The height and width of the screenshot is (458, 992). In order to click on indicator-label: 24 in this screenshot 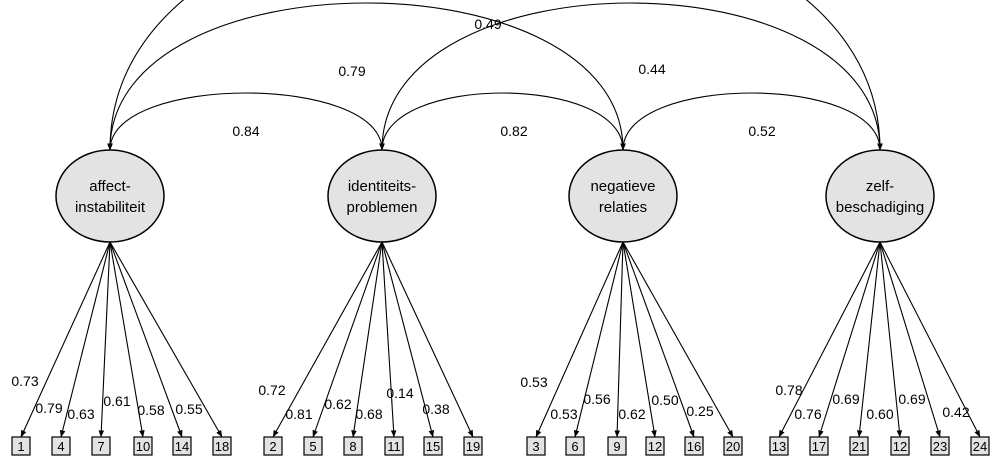, I will do `click(980, 446)`.